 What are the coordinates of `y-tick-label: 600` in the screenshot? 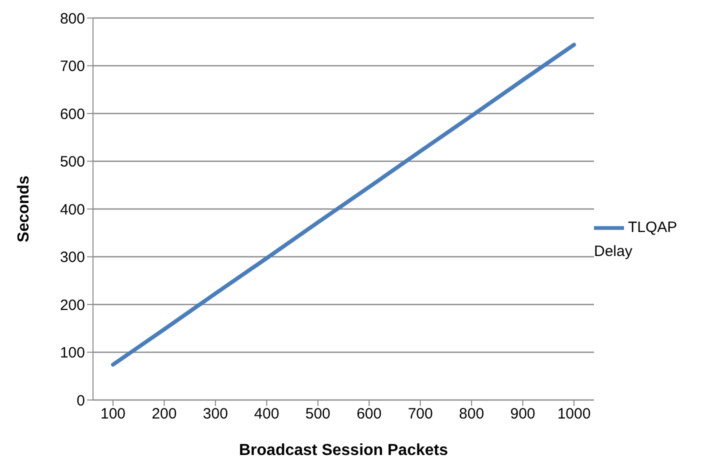 It's located at (72, 114).